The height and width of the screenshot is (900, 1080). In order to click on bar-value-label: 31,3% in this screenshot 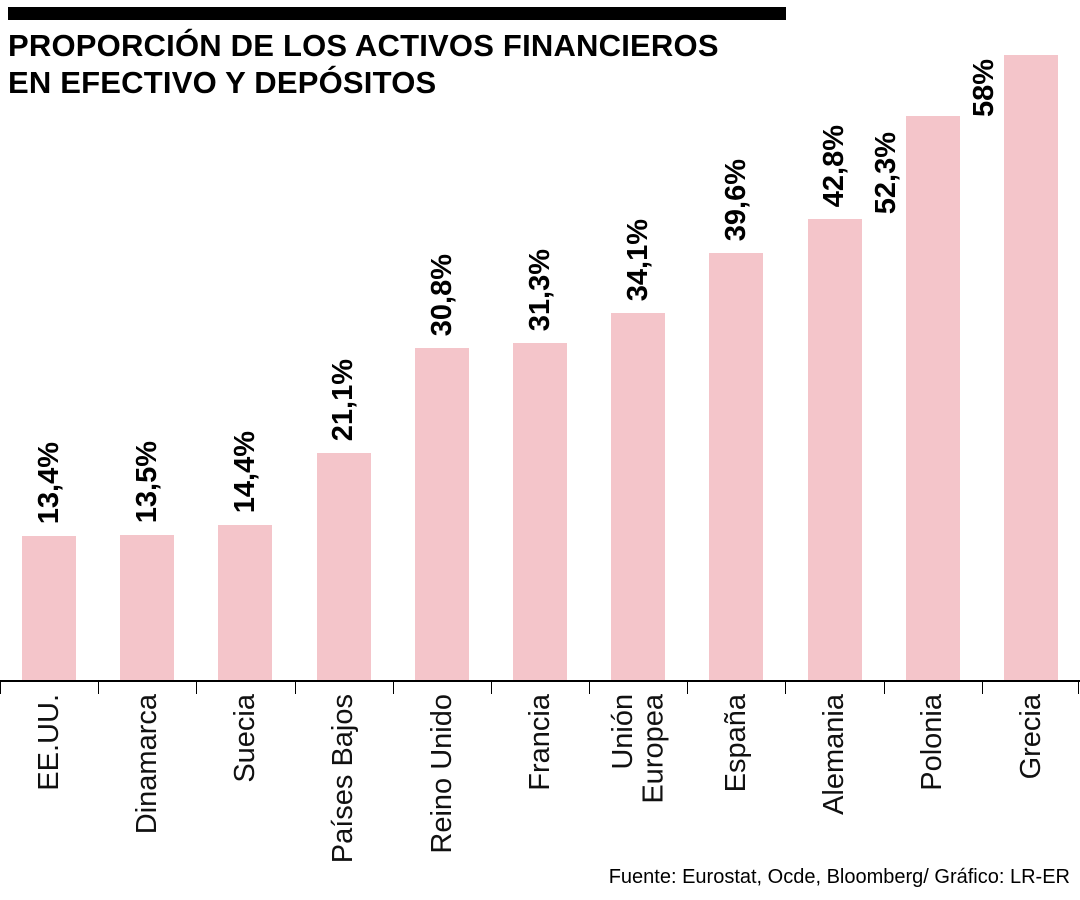, I will do `click(539, 289)`.